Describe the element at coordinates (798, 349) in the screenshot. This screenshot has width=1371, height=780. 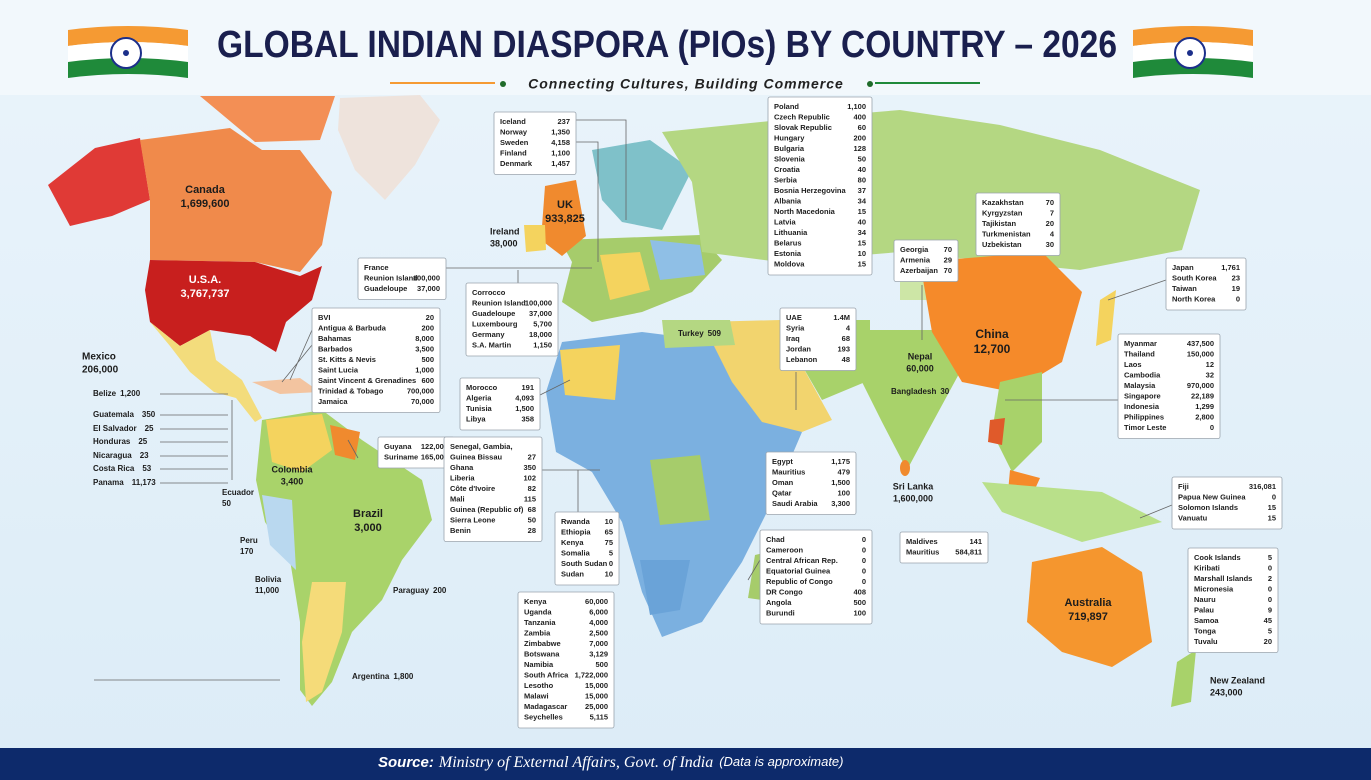
I see `country-name: Jordan` at that location.